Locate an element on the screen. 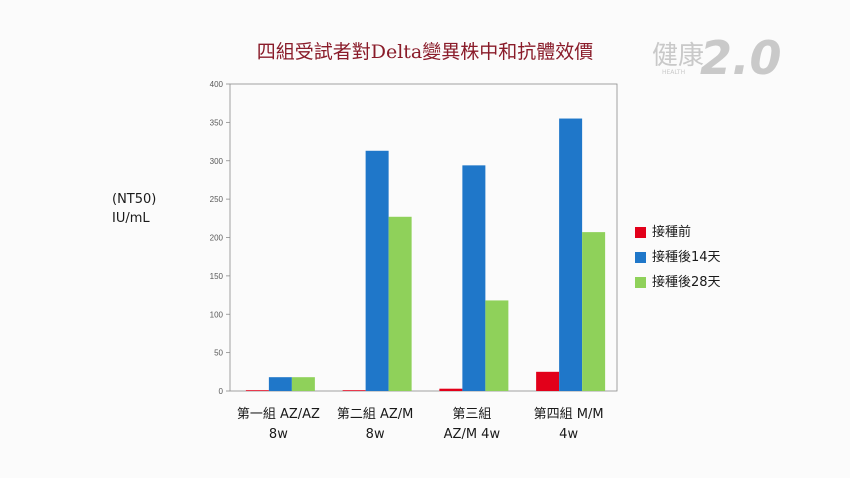 This screenshot has height=478, width=850. logo-main-text: 健康 is located at coordinates (678, 56).